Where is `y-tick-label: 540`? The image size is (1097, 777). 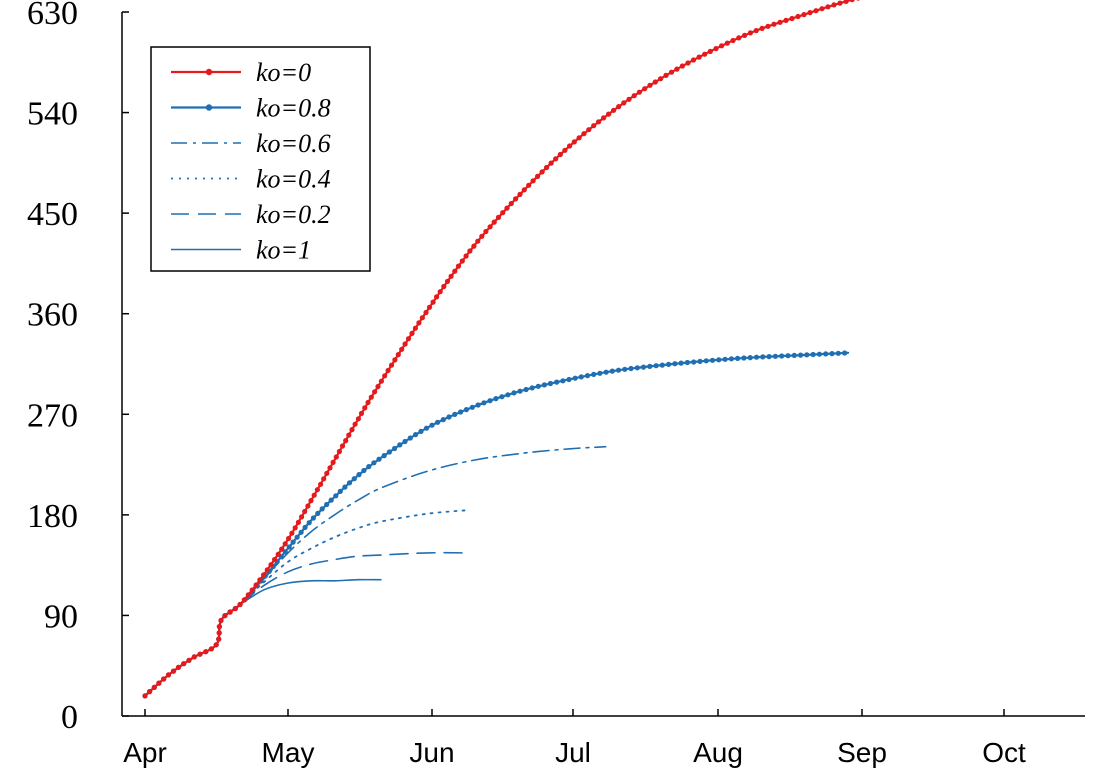 y-tick-label: 540 is located at coordinates (52, 114).